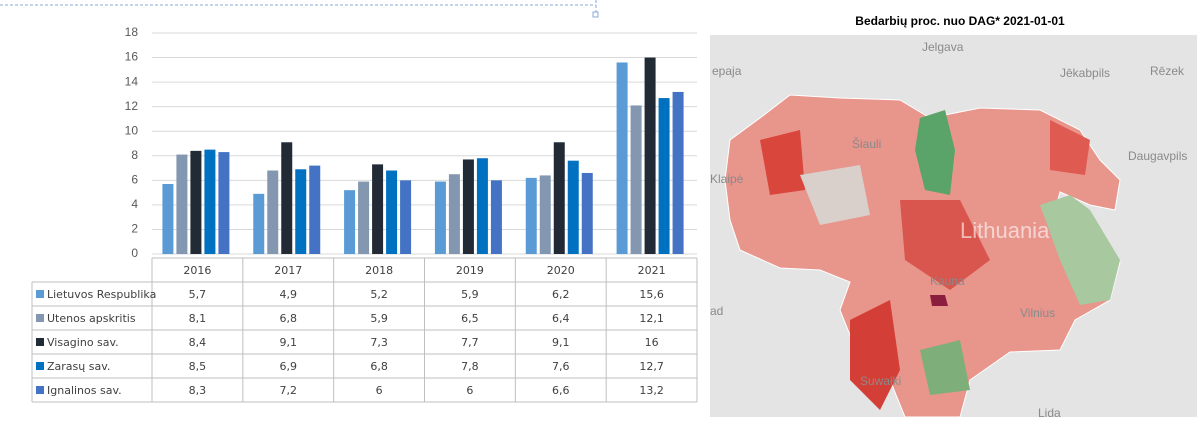 The height and width of the screenshot is (422, 1197). What do you see at coordinates (470, 366) in the screenshot?
I see `table-cell: 7,8` at bounding box center [470, 366].